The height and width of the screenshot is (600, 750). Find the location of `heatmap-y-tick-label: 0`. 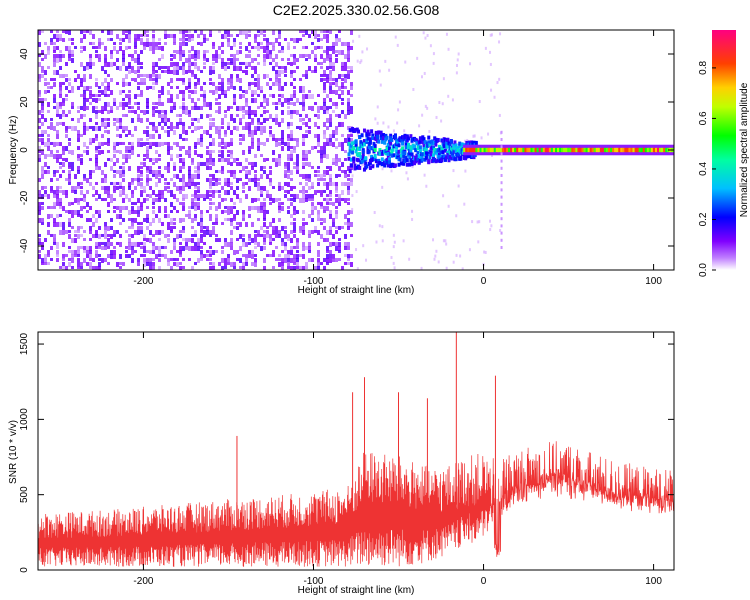

heatmap-y-tick-label: 0 is located at coordinates (24, 150).